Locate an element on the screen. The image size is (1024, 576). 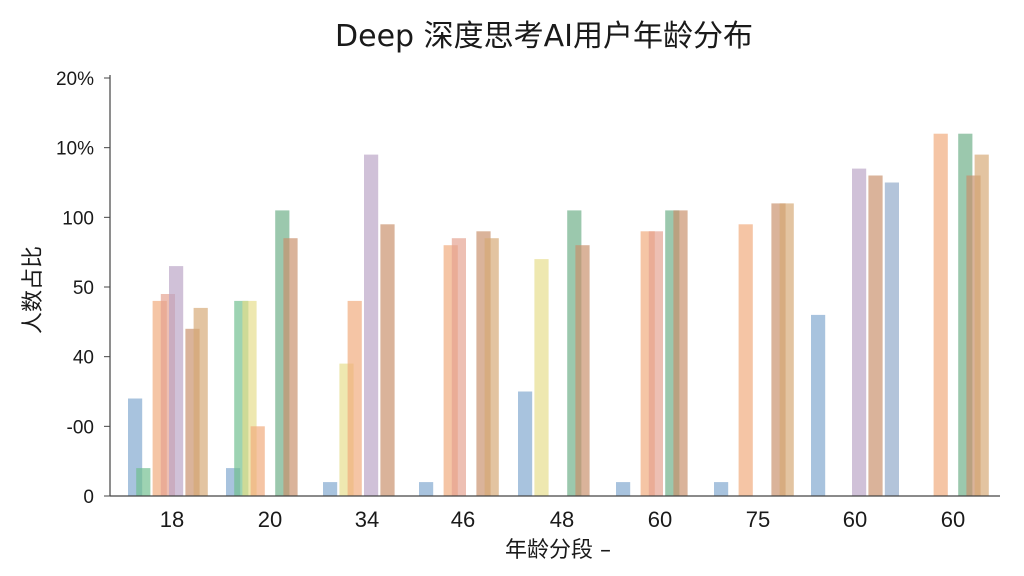
y-tick-label: 10% is located at coordinates (75, 149).